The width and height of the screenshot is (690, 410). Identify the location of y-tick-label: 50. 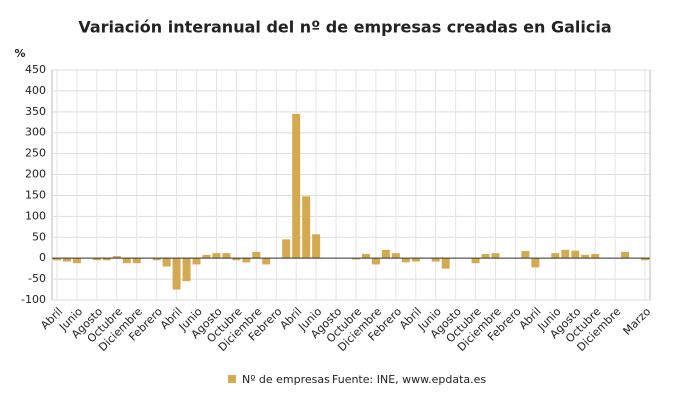
(39, 236).